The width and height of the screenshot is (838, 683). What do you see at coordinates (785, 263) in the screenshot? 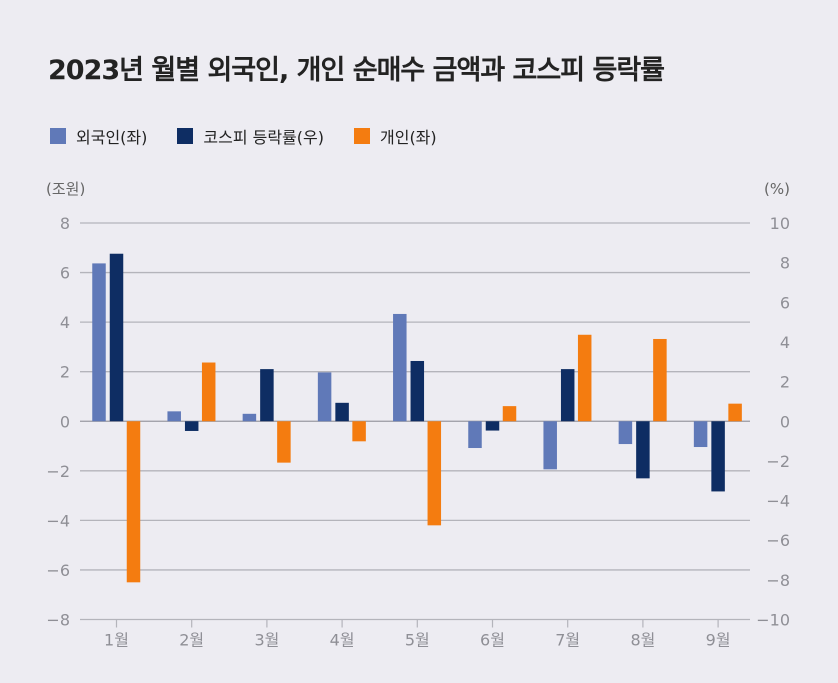
I see `right-tick-label: 8` at bounding box center [785, 263].